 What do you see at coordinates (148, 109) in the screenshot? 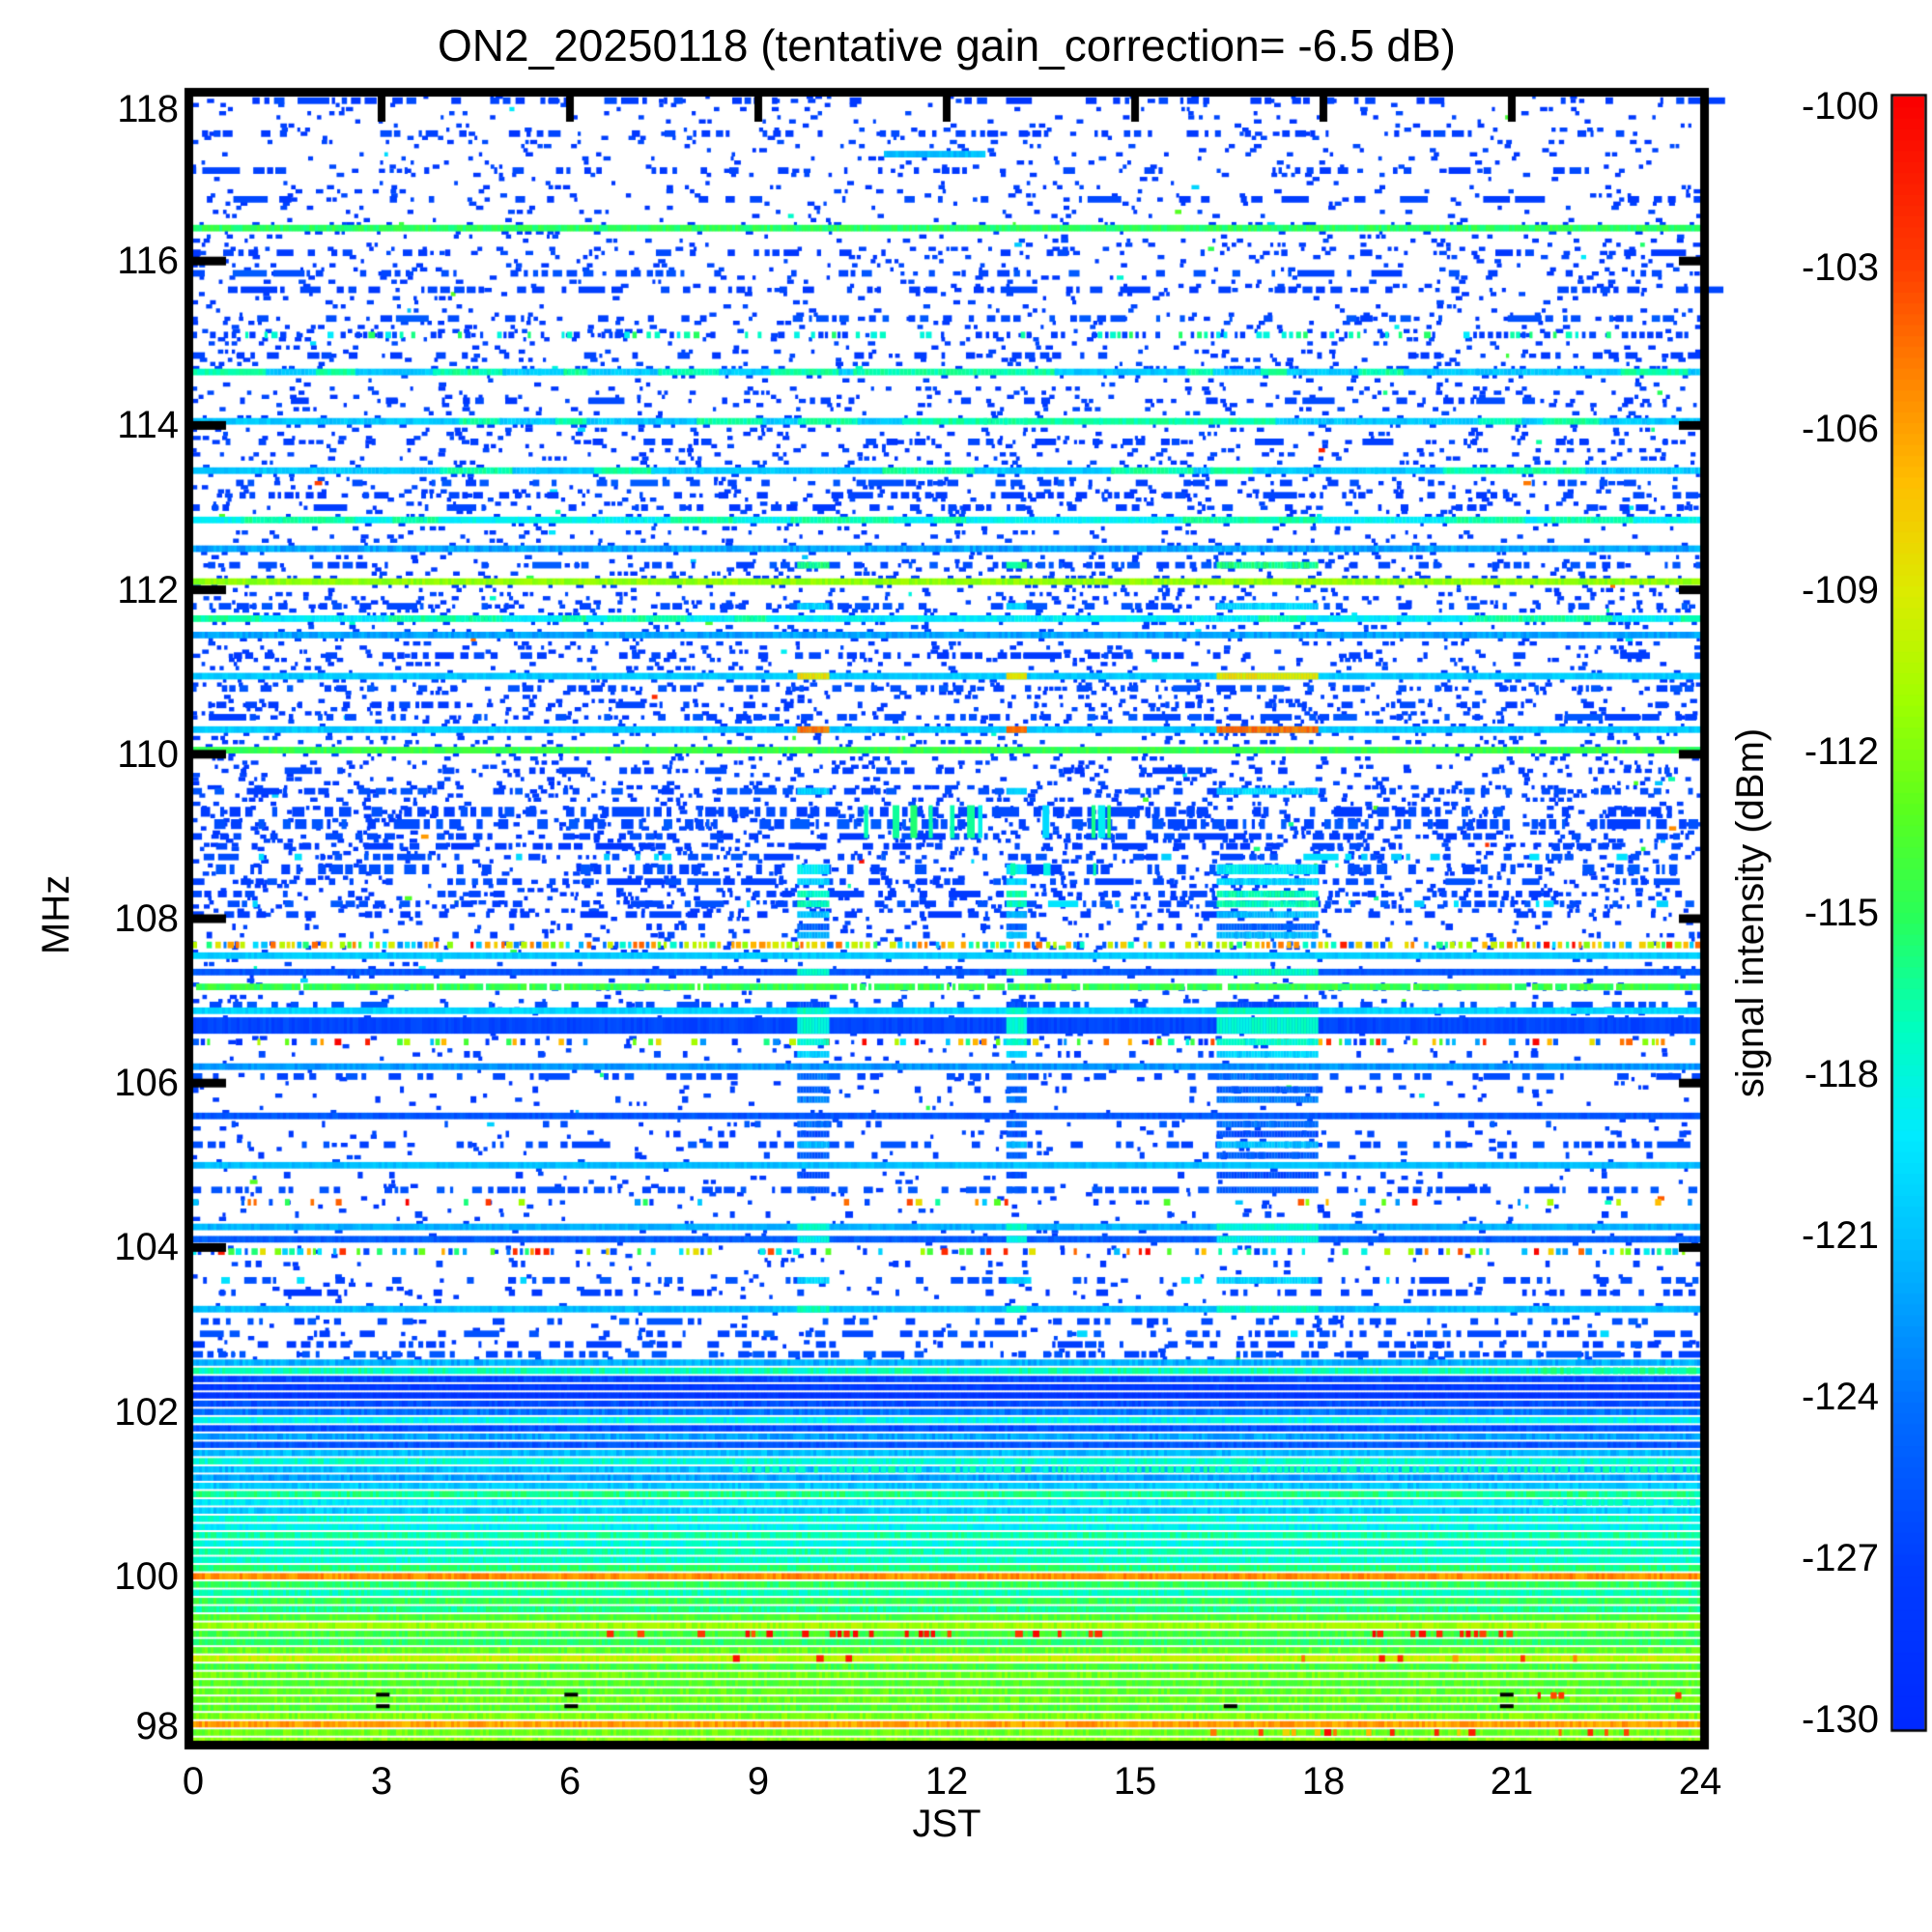
I see `y-tick-label: 118` at bounding box center [148, 109].